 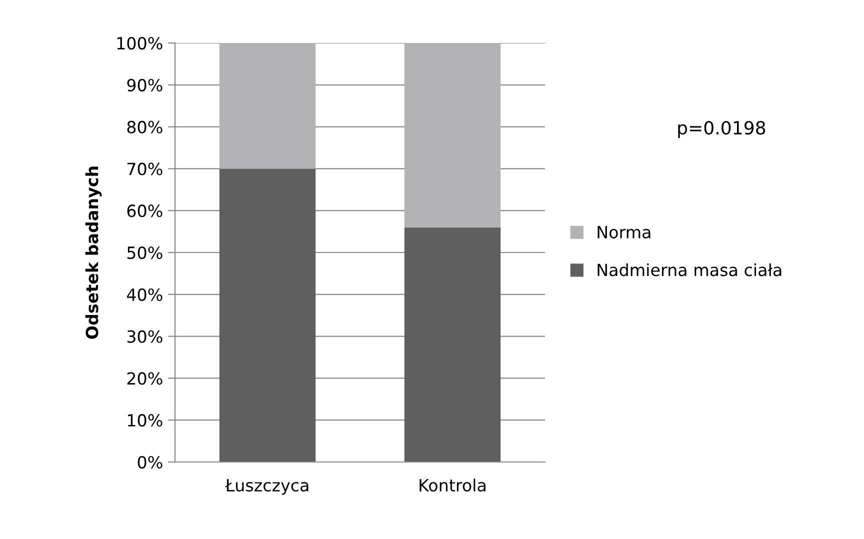 What do you see at coordinates (144, 253) in the screenshot?
I see `y-tick-label: 50%` at bounding box center [144, 253].